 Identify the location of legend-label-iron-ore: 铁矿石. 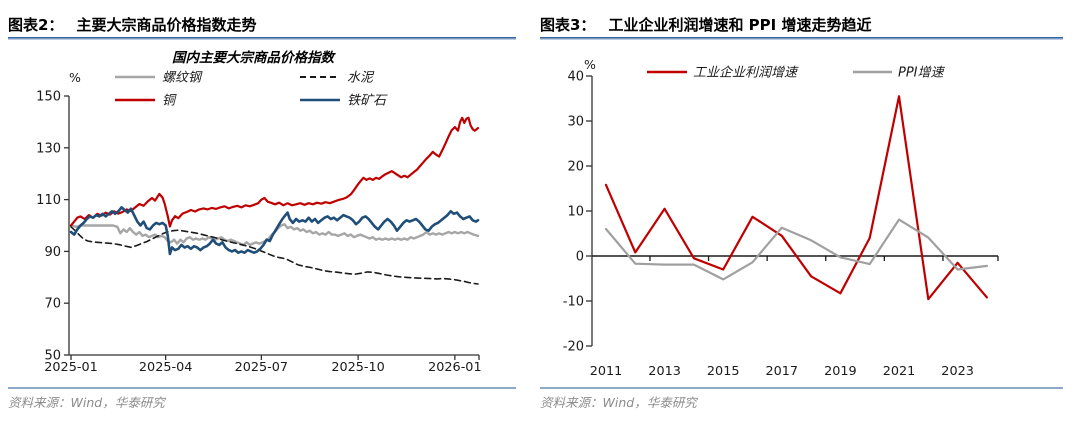
(367, 100).